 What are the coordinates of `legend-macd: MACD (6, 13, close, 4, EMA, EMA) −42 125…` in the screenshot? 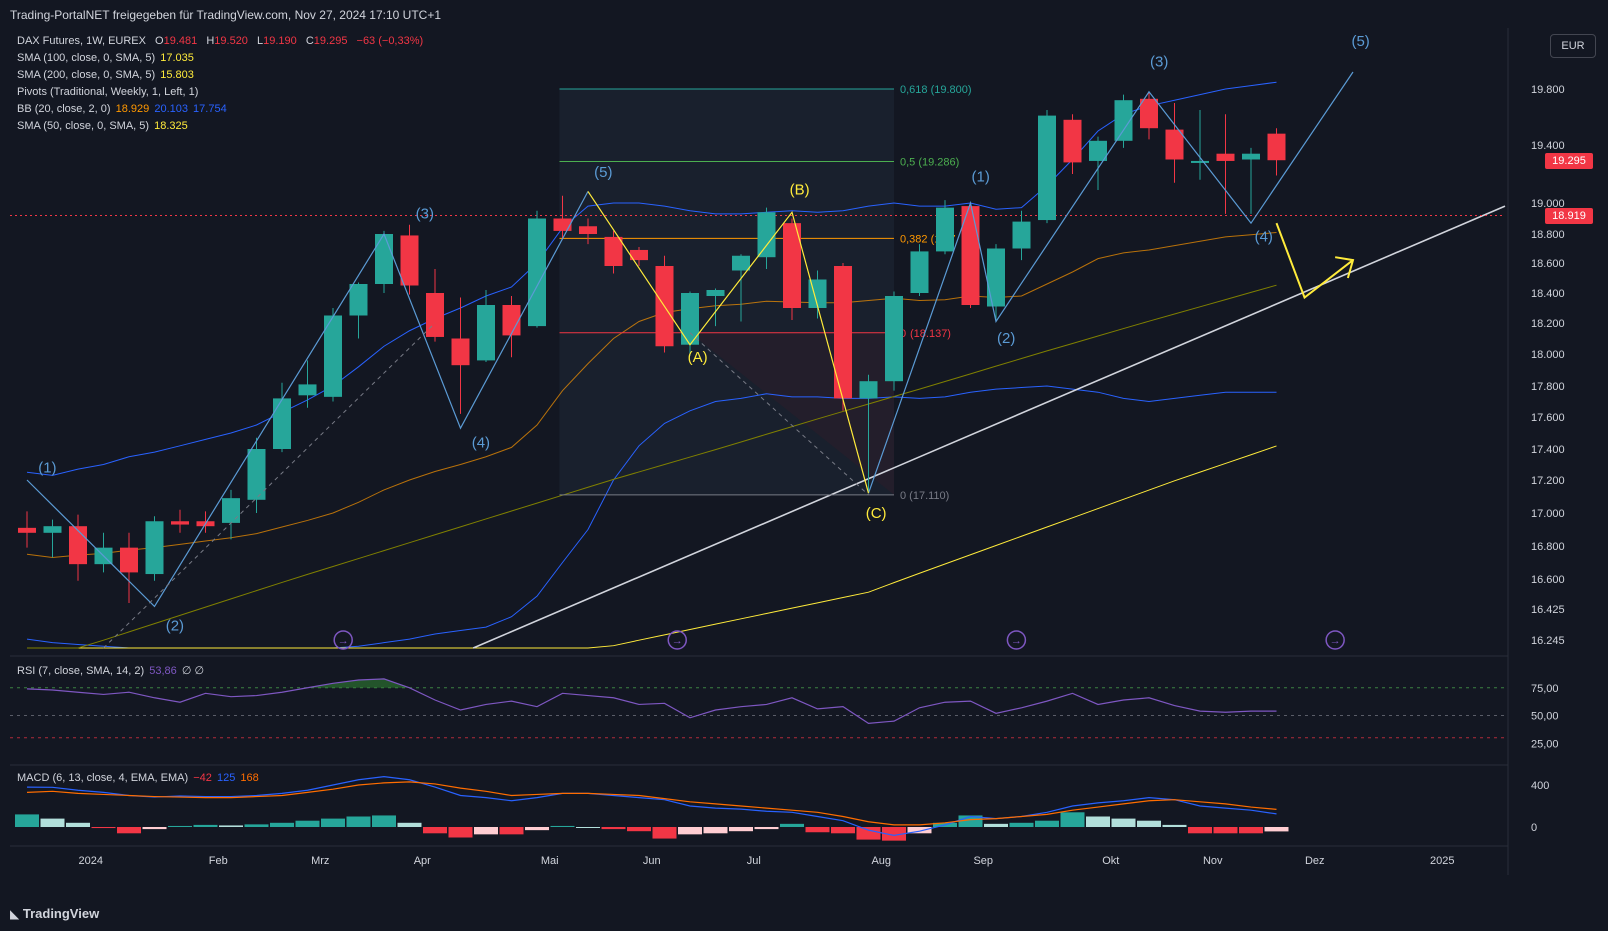 It's located at (138, 778).